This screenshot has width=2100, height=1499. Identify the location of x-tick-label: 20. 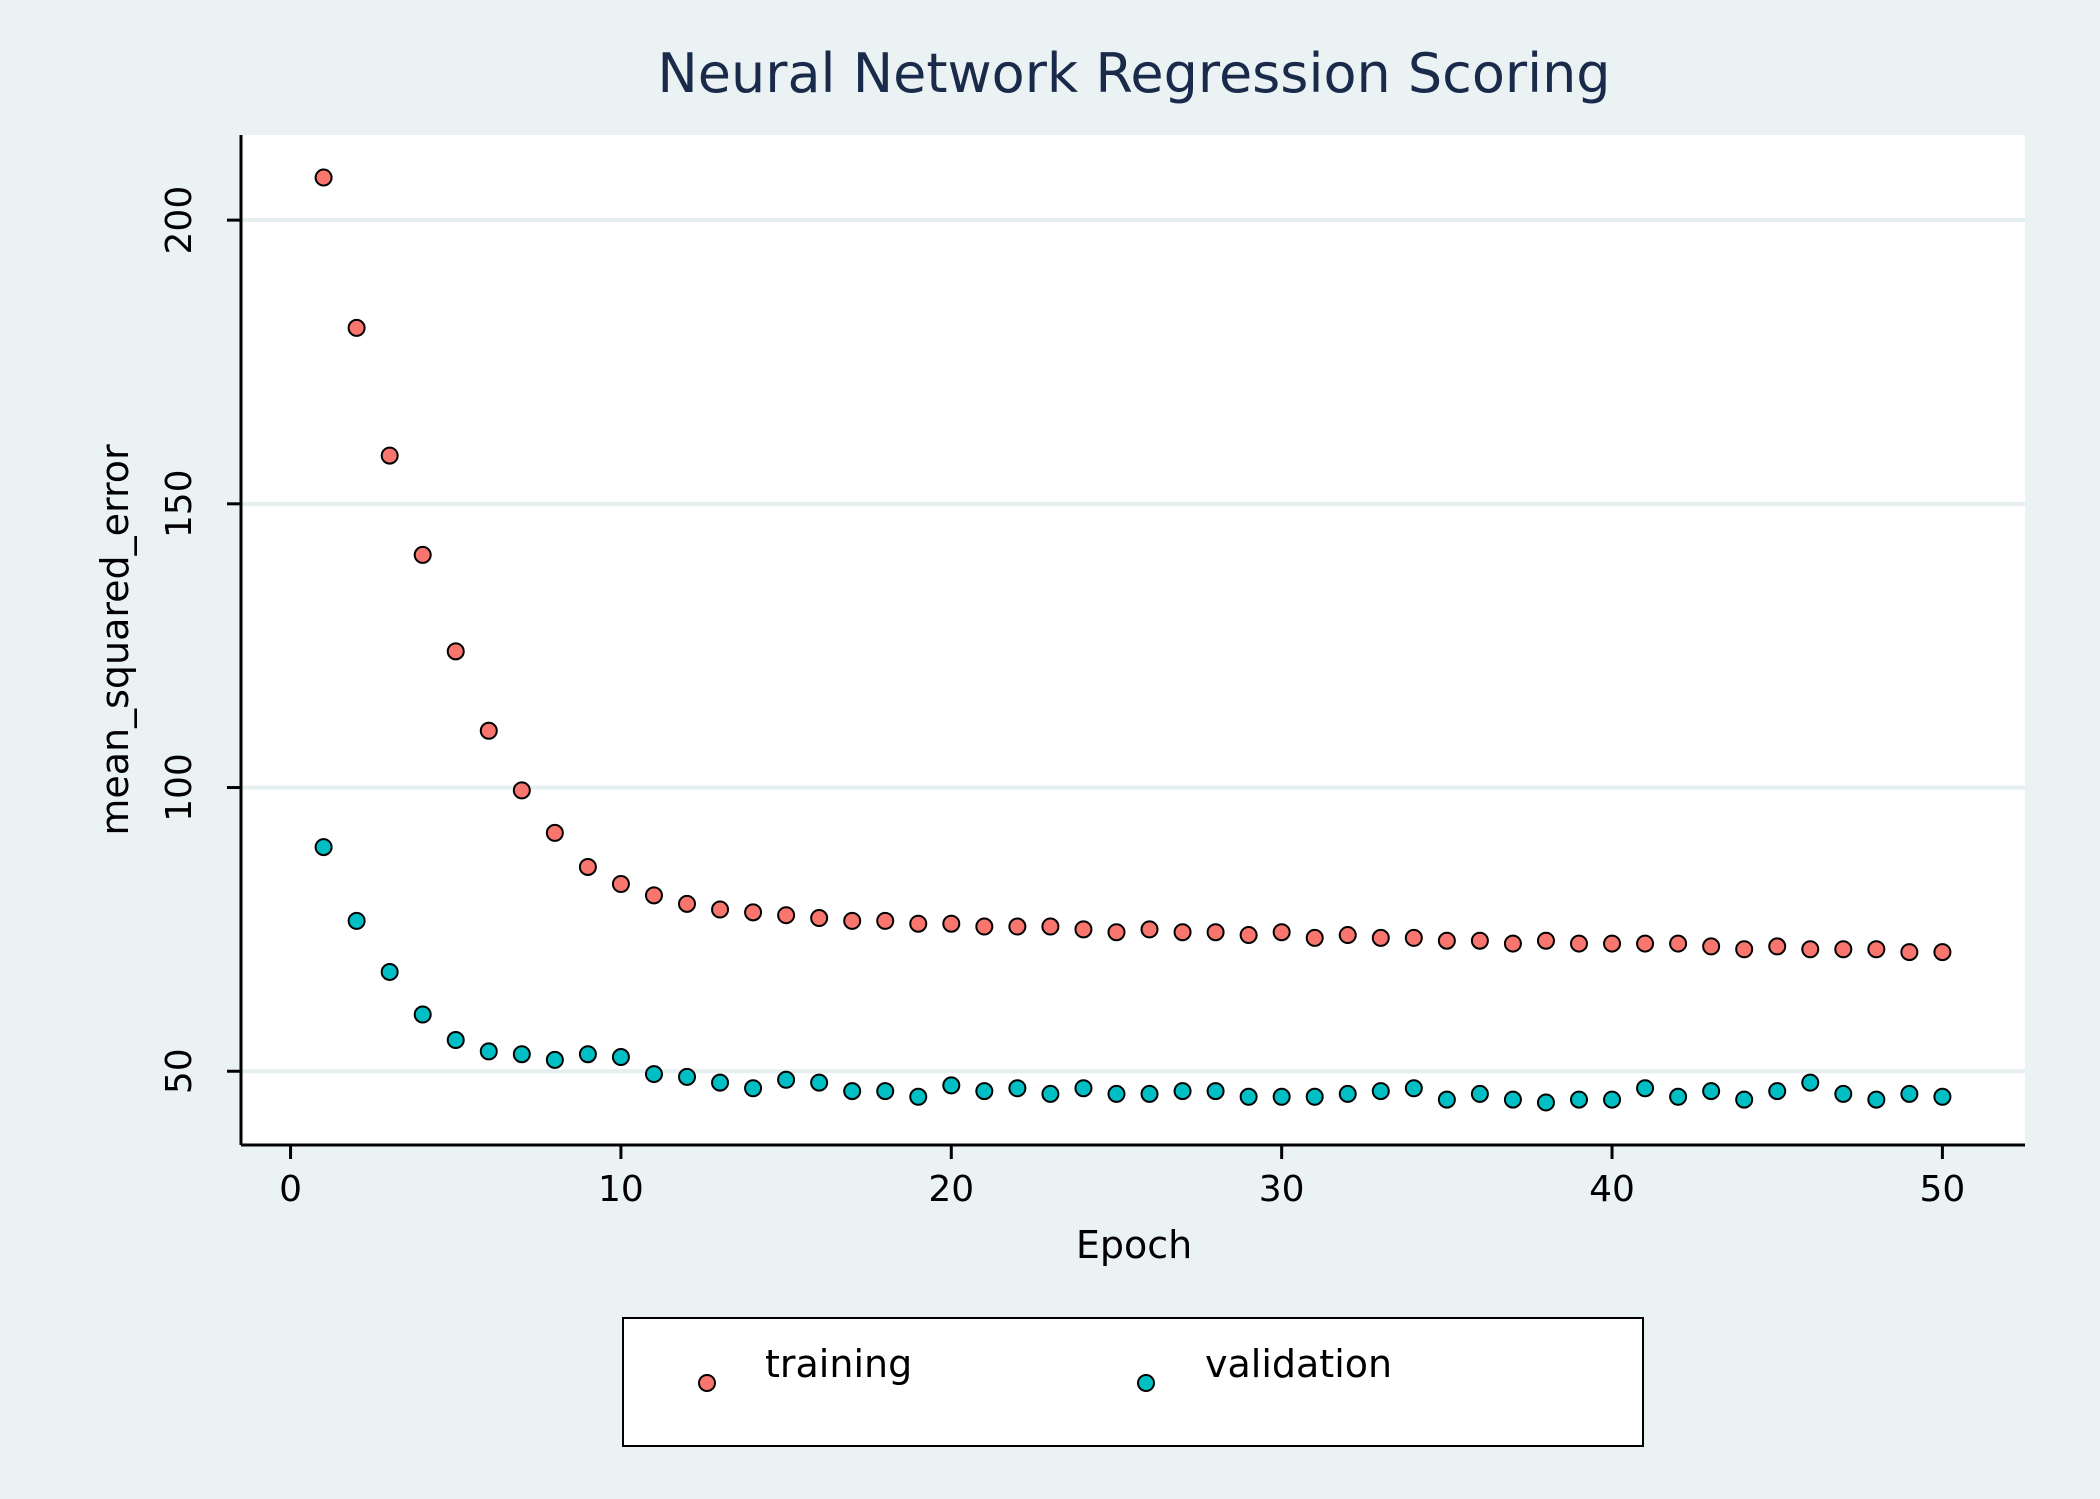
(951, 1189).